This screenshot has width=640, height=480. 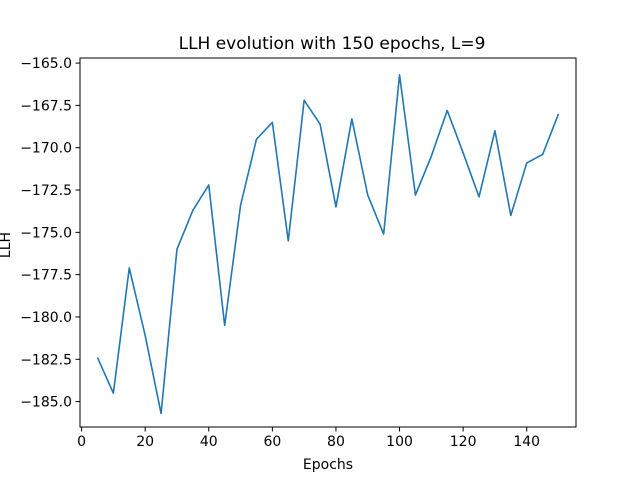 I want to click on x-tick-label: 40, so click(x=209, y=442).